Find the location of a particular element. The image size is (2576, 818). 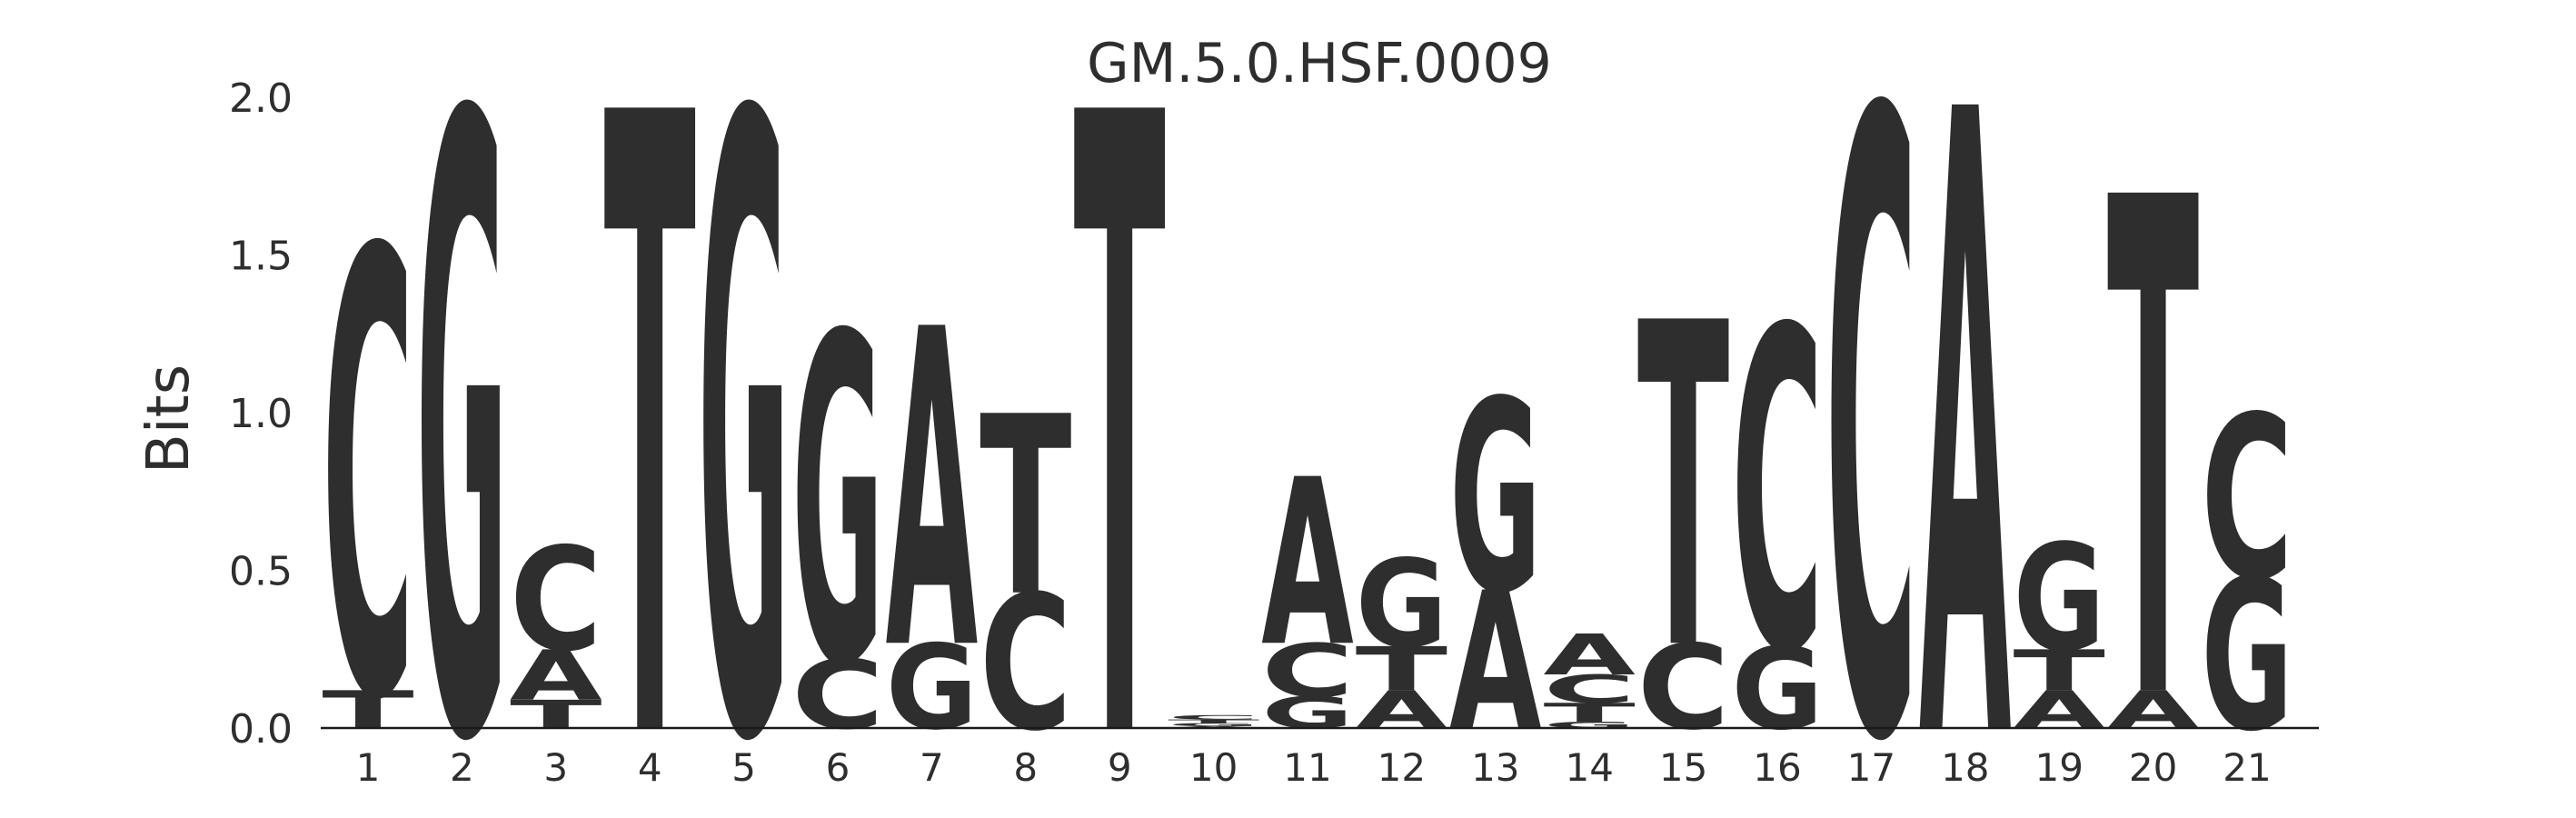

y-tick-label: 1.5 is located at coordinates (261, 256).